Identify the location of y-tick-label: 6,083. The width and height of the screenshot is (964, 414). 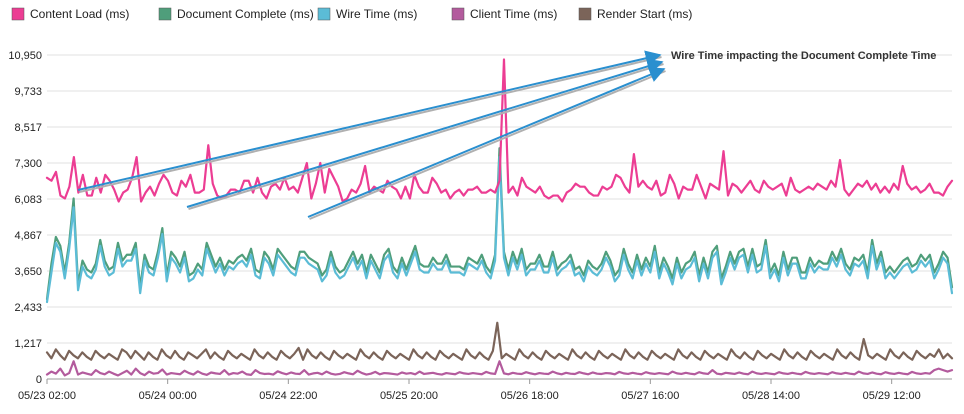
(28, 200).